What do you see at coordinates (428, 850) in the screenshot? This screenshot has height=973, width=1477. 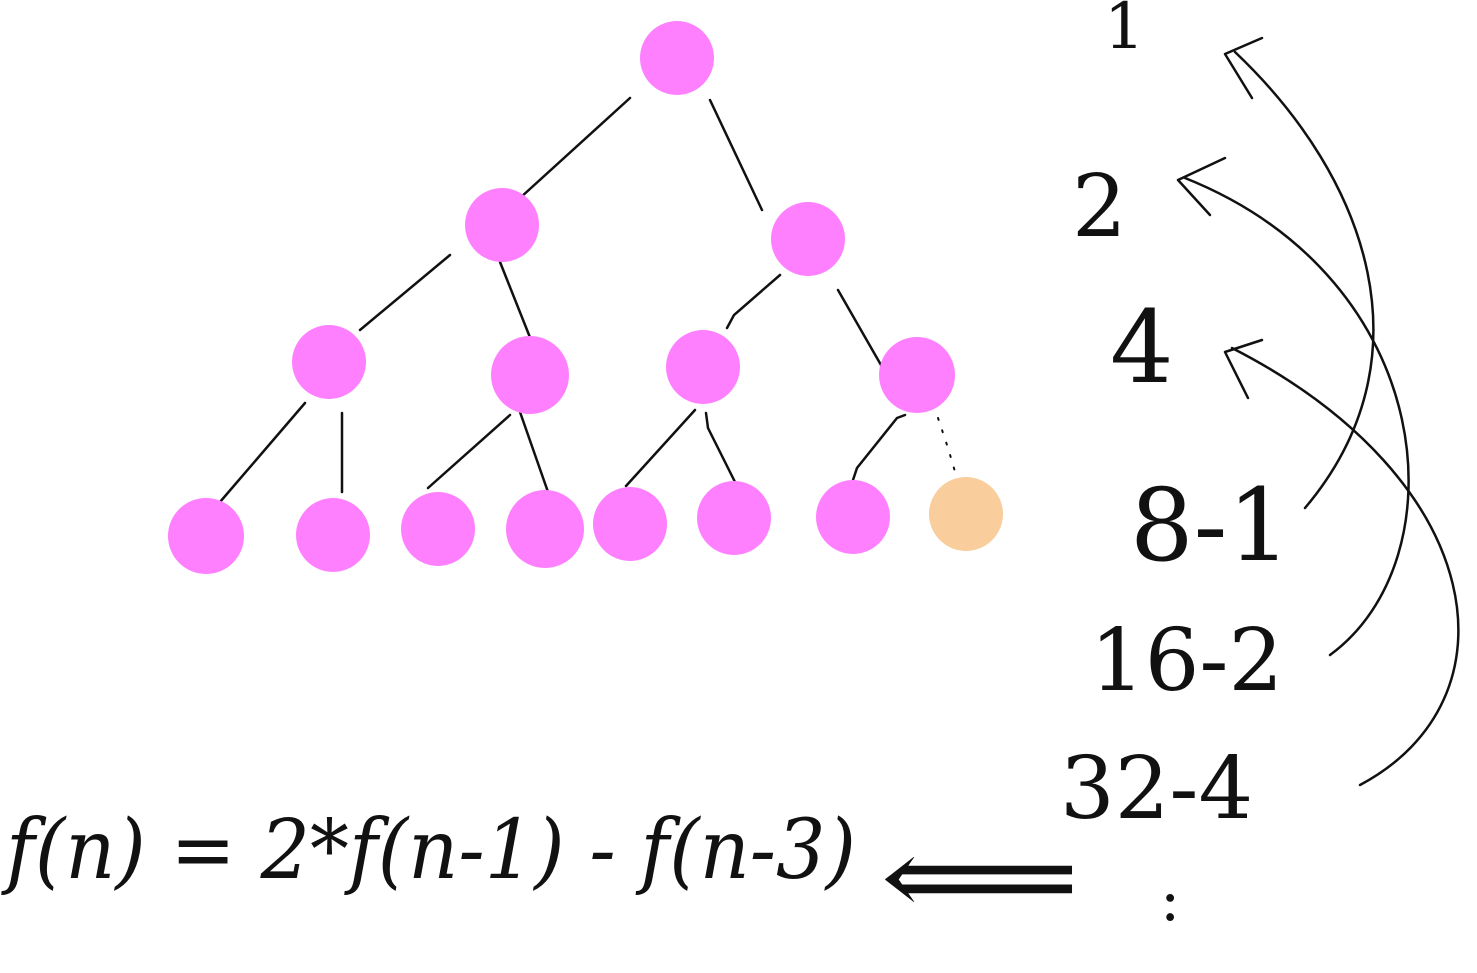 I see `recurrence-formula: f(n) = 2*f(n-1) - f(n-3)` at bounding box center [428, 850].